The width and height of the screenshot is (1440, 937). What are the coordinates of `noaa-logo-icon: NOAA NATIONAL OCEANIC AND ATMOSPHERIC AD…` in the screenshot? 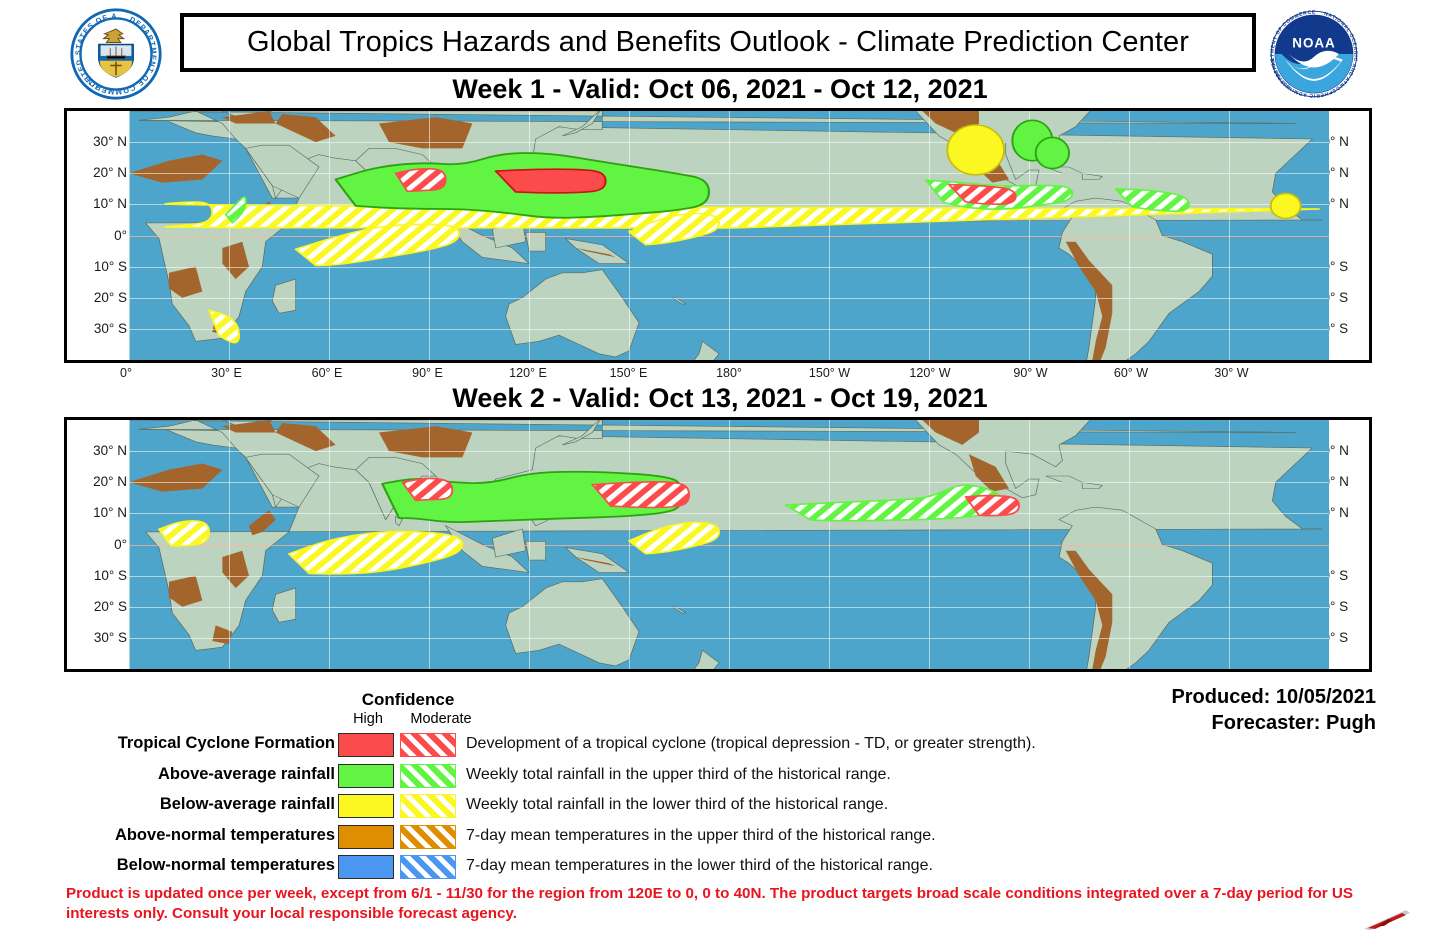 It's located at (1314, 54).